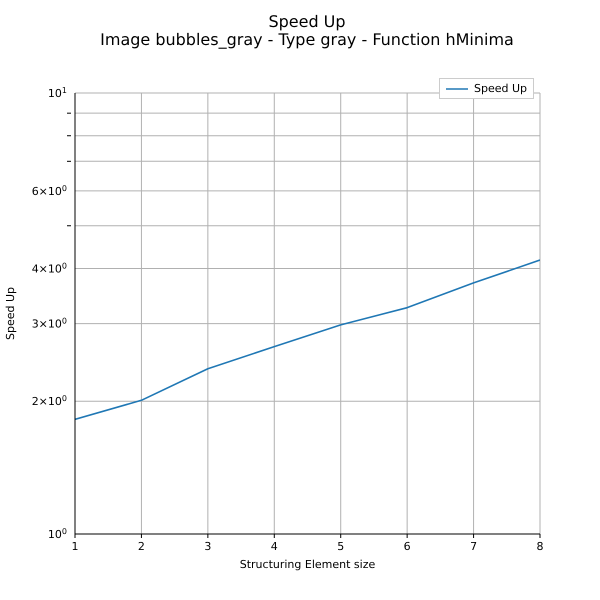 The height and width of the screenshot is (600, 600). Describe the element at coordinates (474, 546) in the screenshot. I see `x-tick-label: 7` at that location.